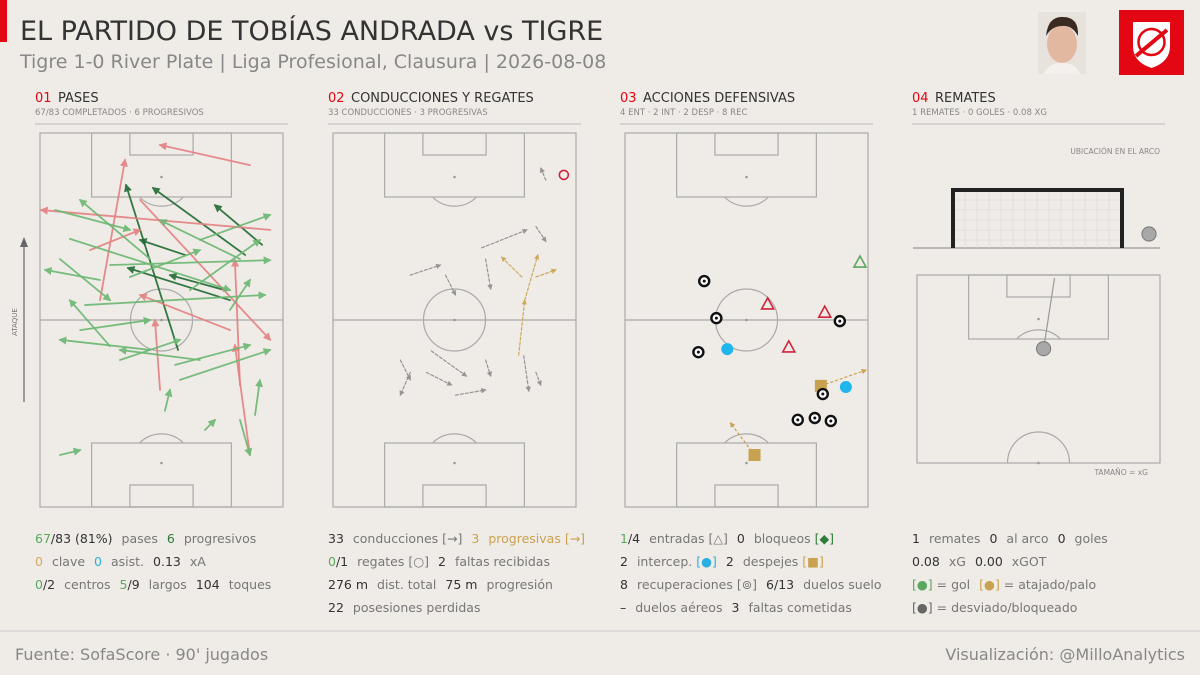  Describe the element at coordinates (1044, 349) in the screenshot. I see `shot-marker` at that location.